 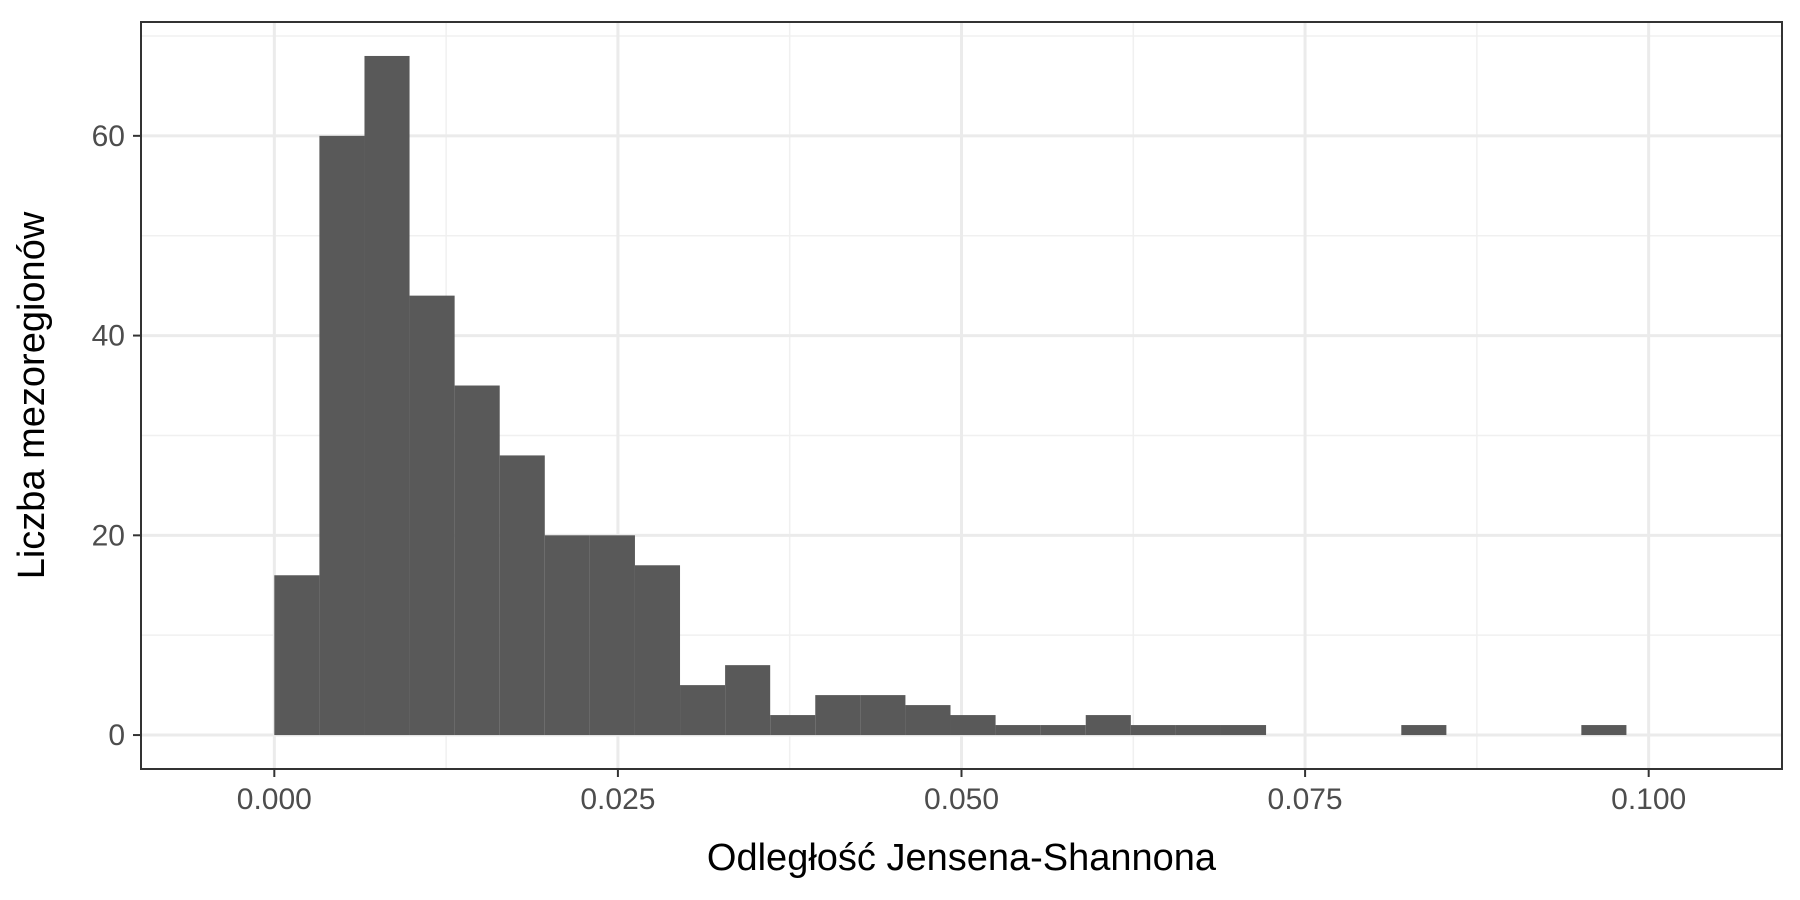 What do you see at coordinates (108, 136) in the screenshot?
I see `y-tick-label: 60` at bounding box center [108, 136].